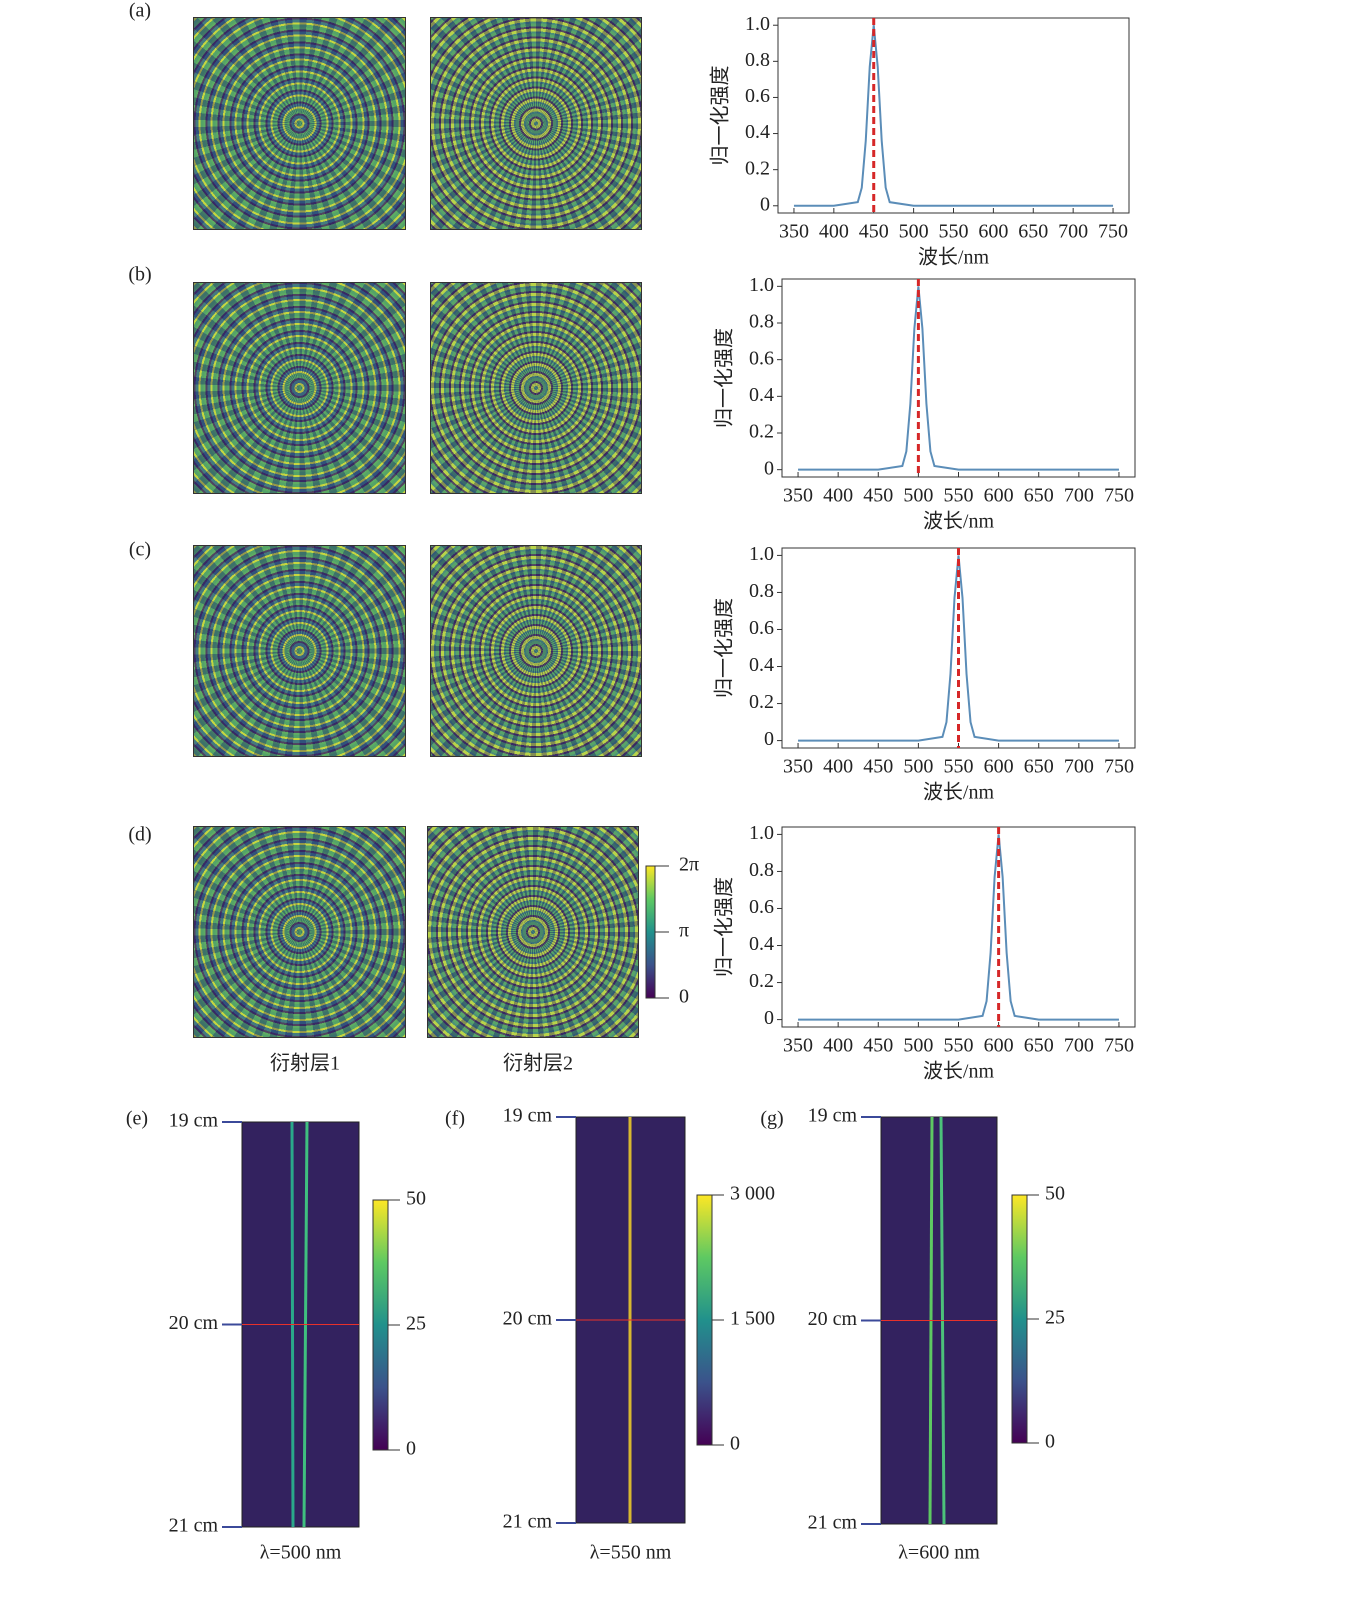  Describe the element at coordinates (752, 1319) in the screenshot. I see `colorbar-tick-label: 1 500` at that location.